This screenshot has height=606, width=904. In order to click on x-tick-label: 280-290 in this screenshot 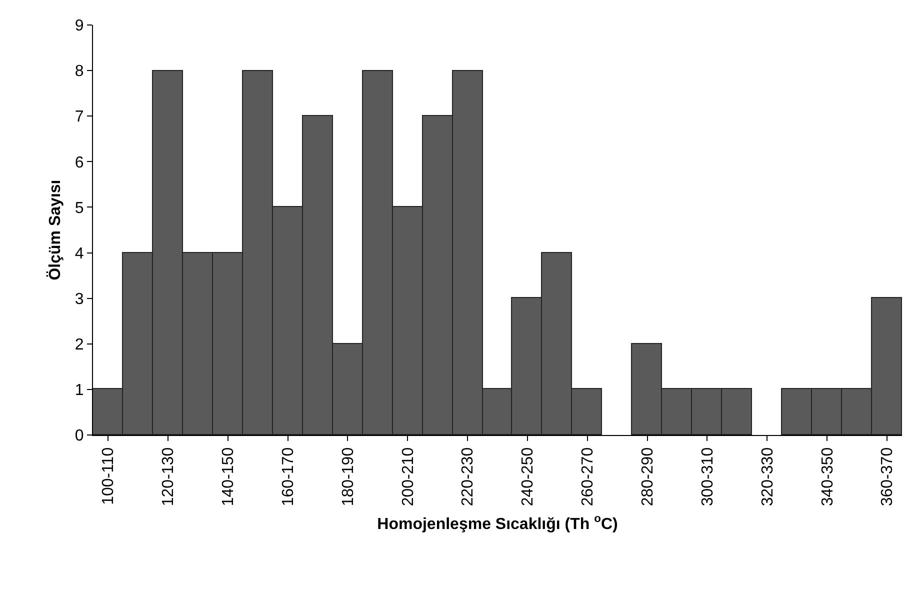, I will do `click(648, 476)`.